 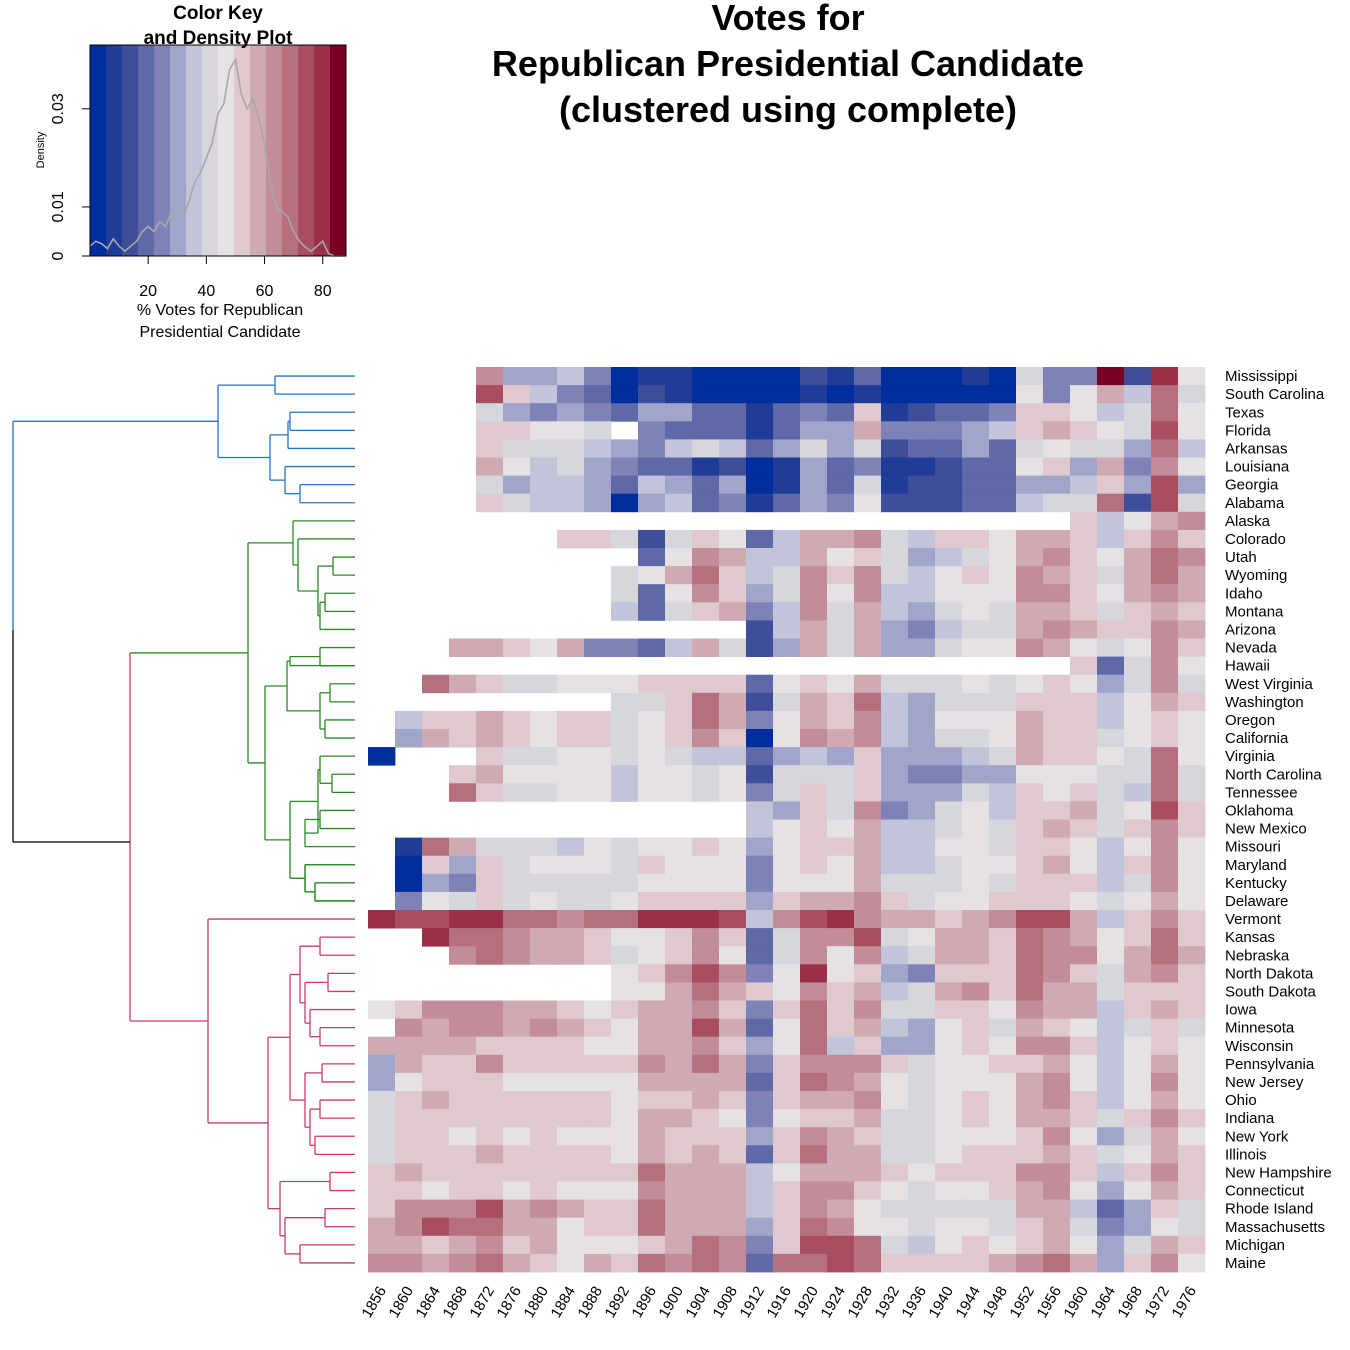 I want to click on row-label: Illinois, so click(x=1246, y=1154).